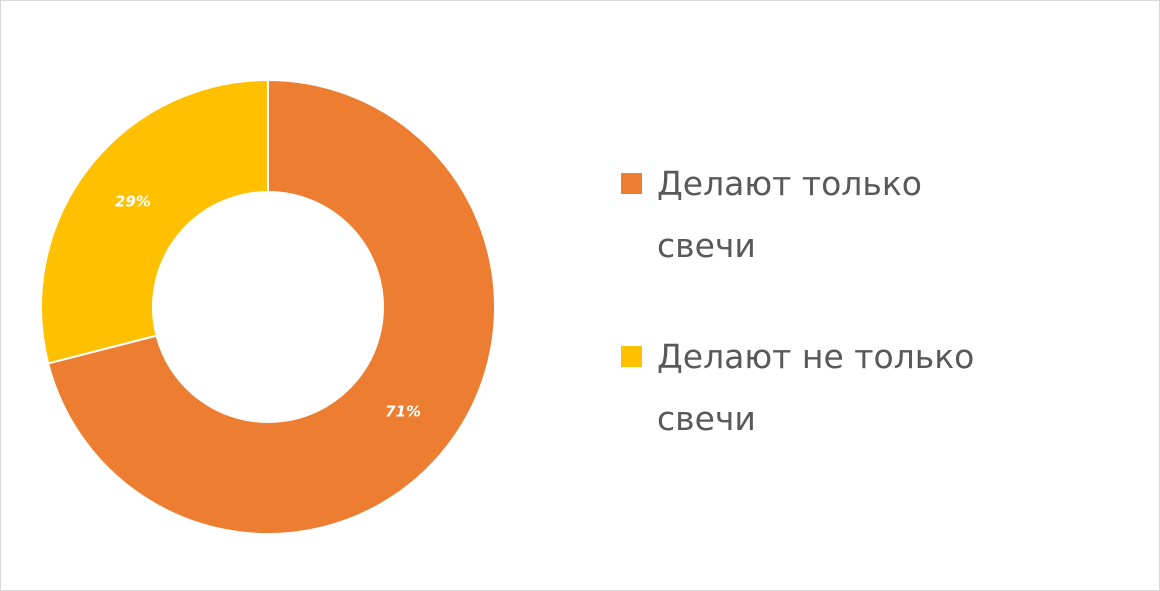 The image size is (1160, 591). What do you see at coordinates (403, 411) in the screenshot?
I see `data-label: 71%` at bounding box center [403, 411].